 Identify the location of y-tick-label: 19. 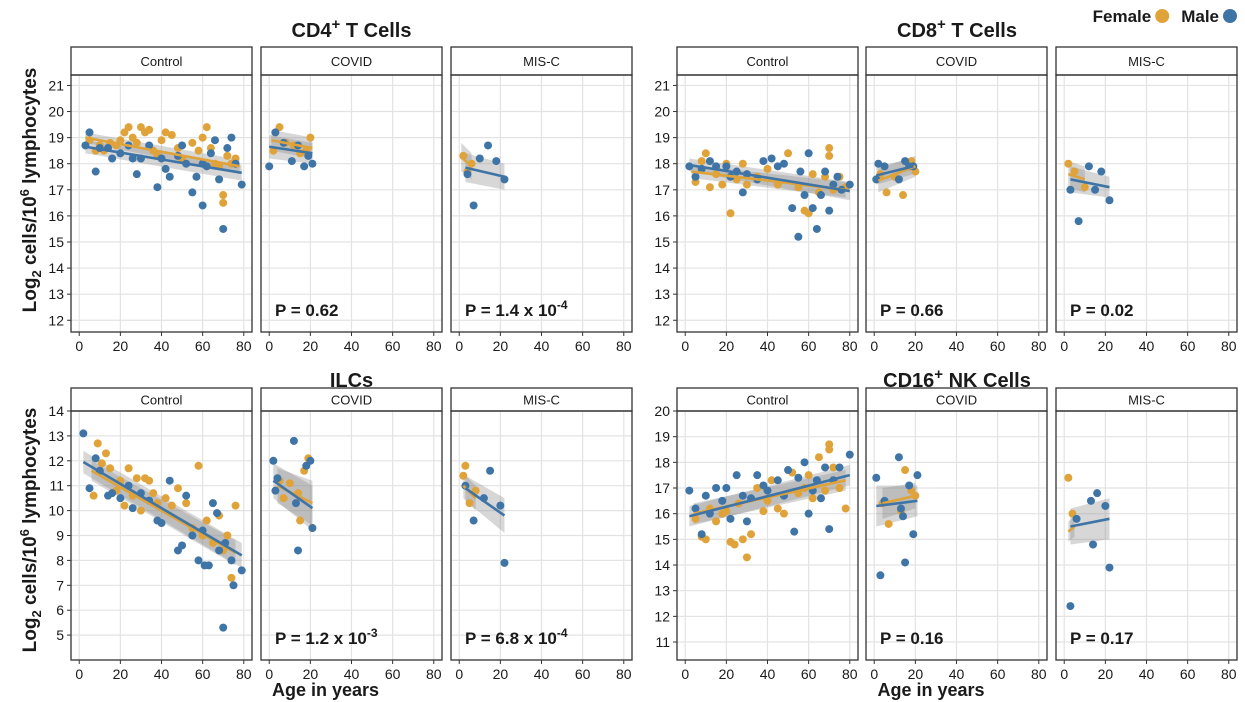
(662, 437).